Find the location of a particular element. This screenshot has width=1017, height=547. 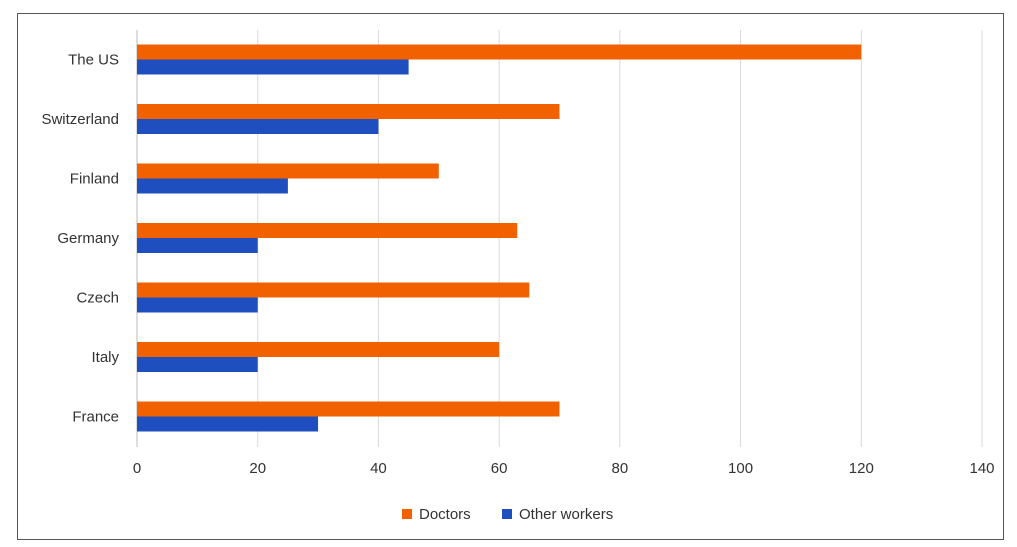

category-label: Germany is located at coordinates (88, 238).